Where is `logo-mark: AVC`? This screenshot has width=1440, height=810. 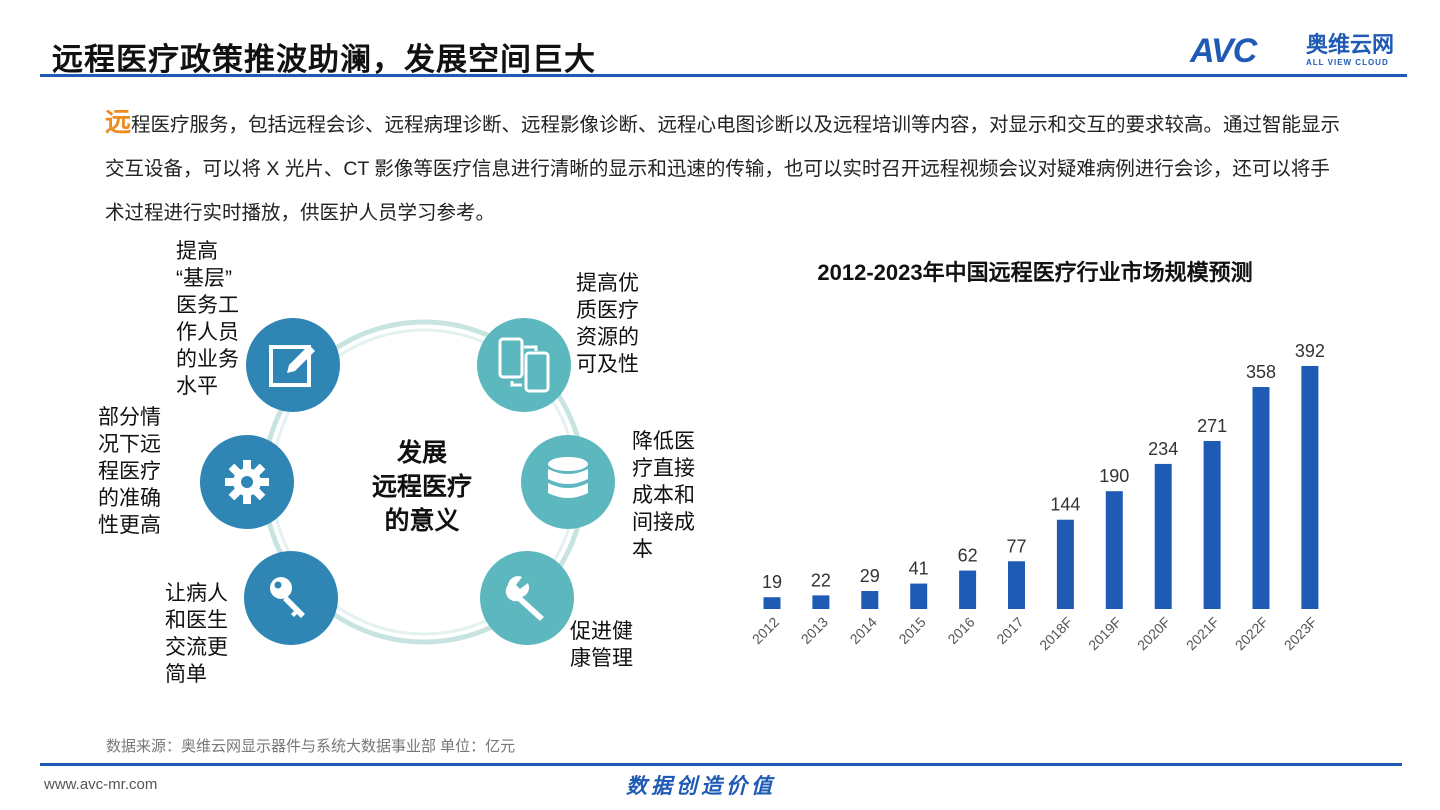 logo-mark: AVC is located at coordinates (1223, 51).